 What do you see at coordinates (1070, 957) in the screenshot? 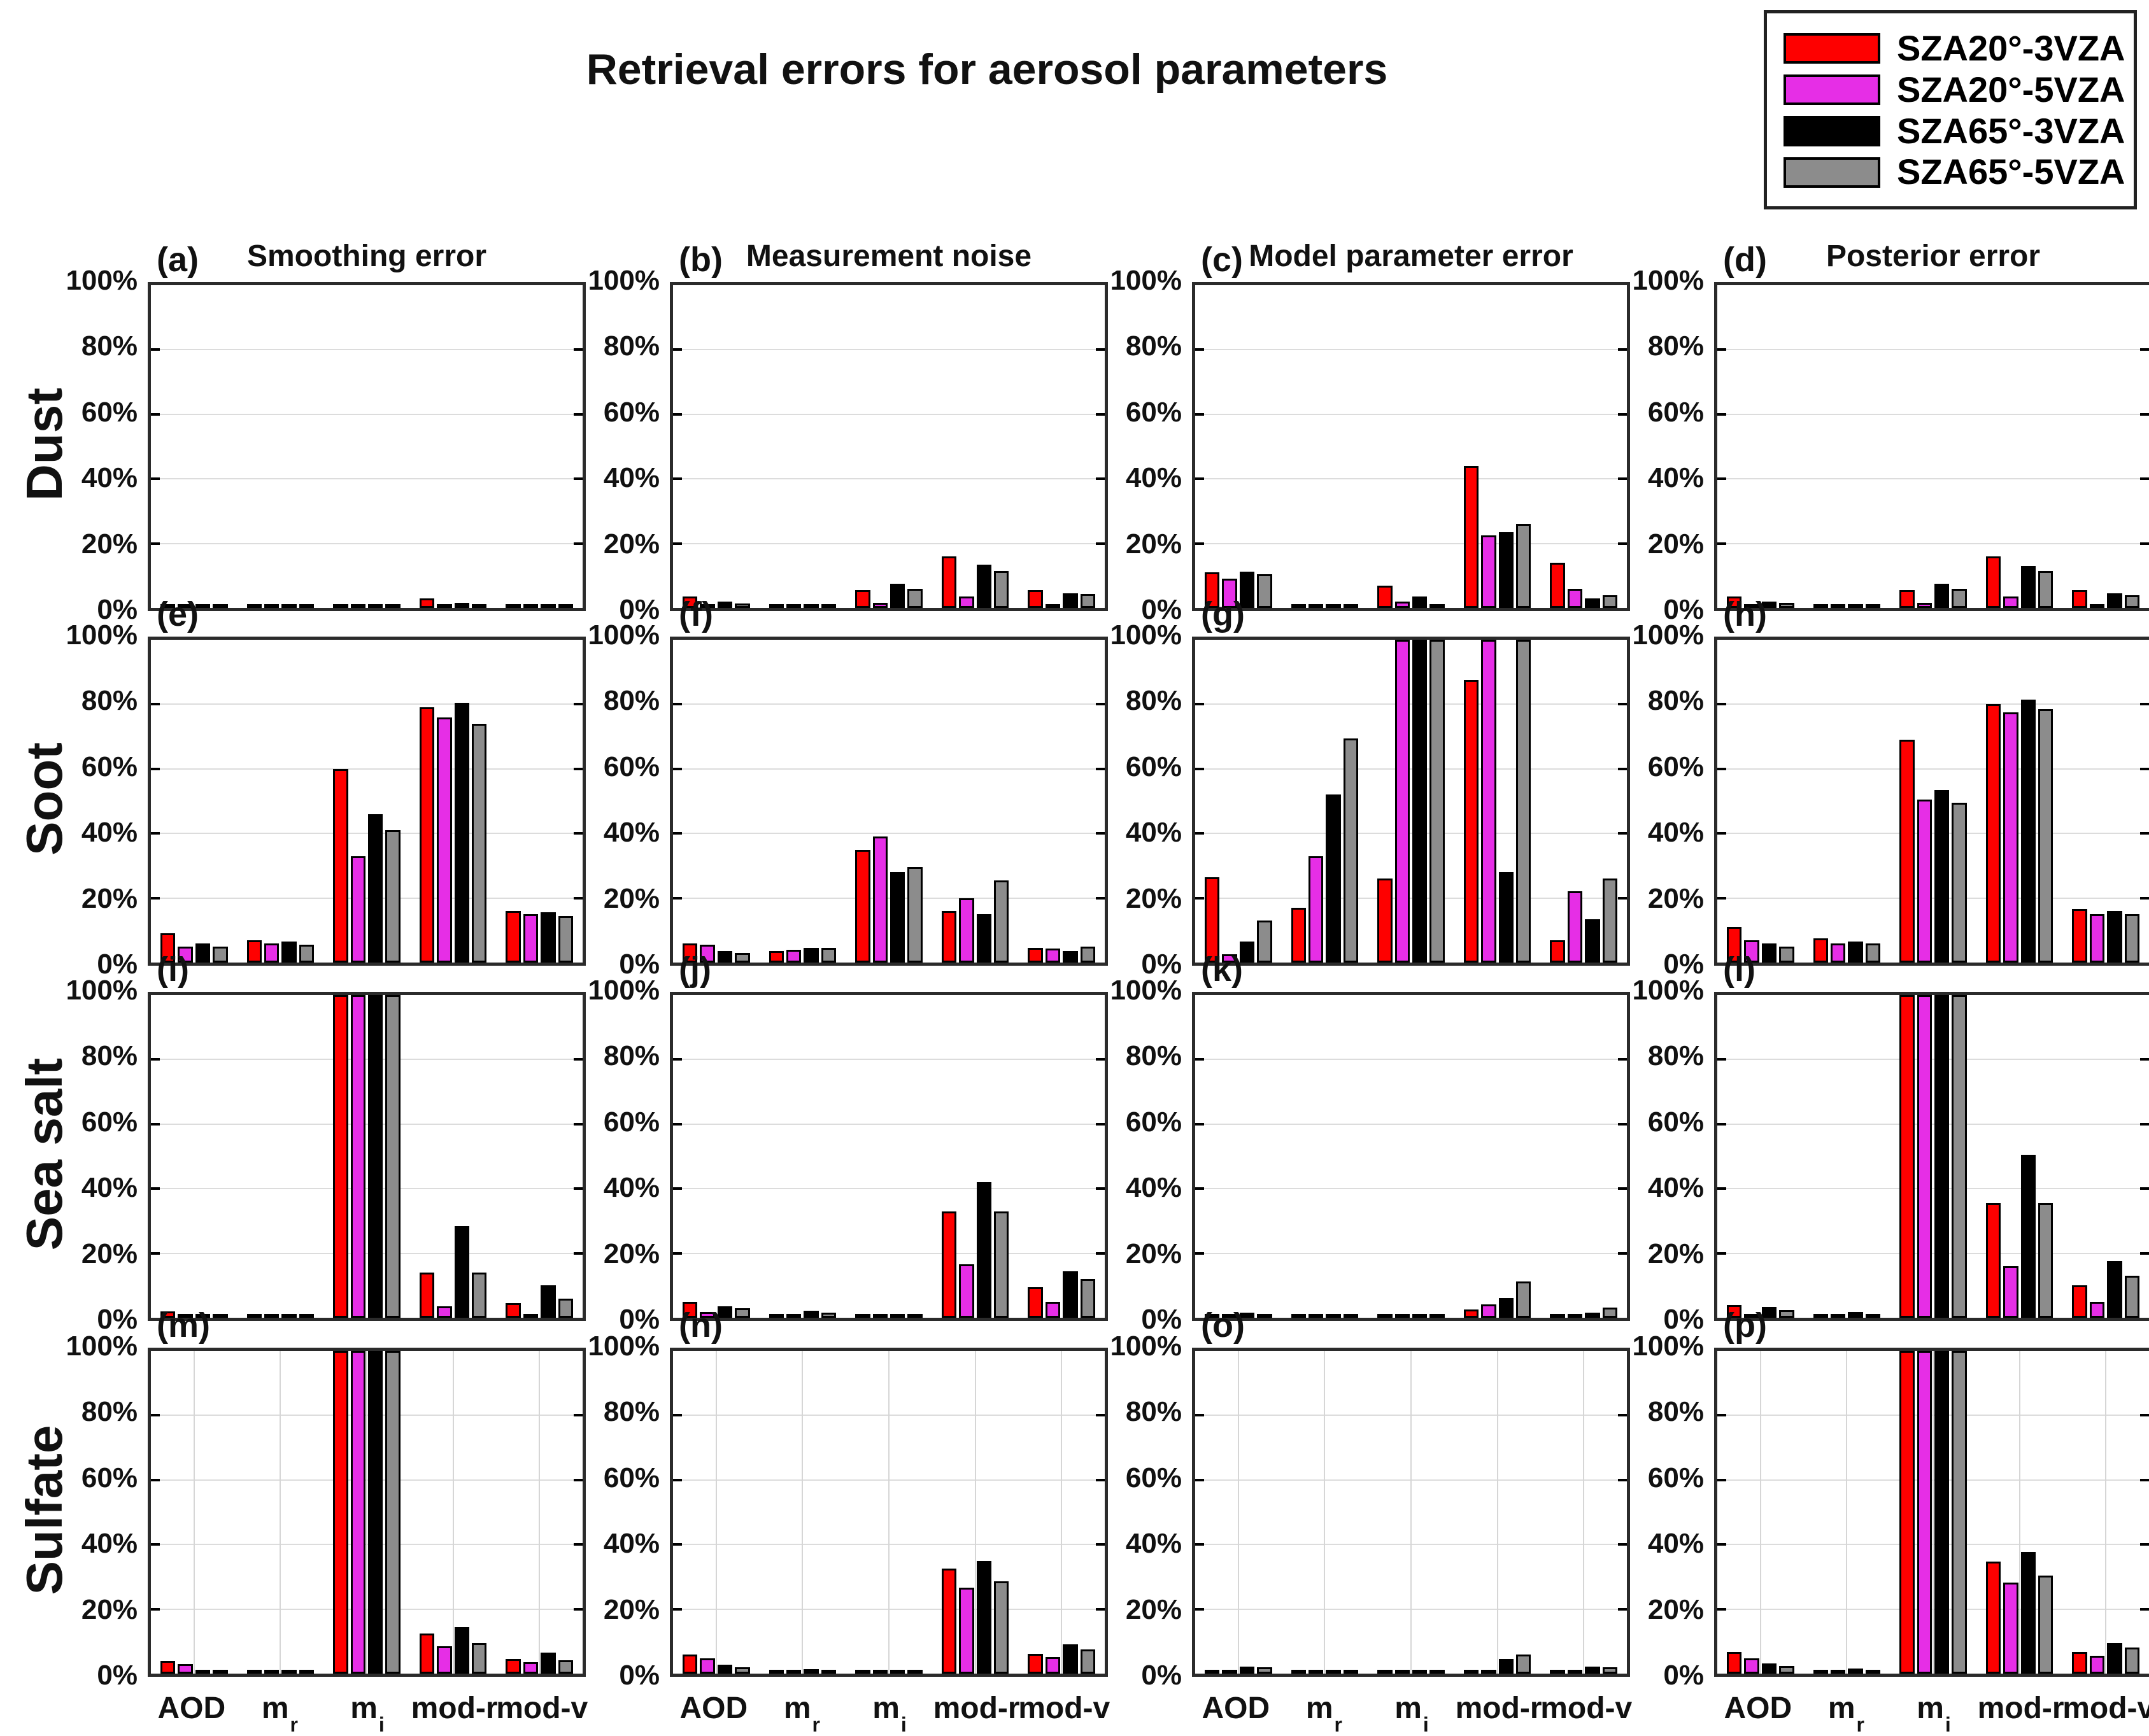
I see `bar-mod-v-sza65-3vza` at bounding box center [1070, 957].